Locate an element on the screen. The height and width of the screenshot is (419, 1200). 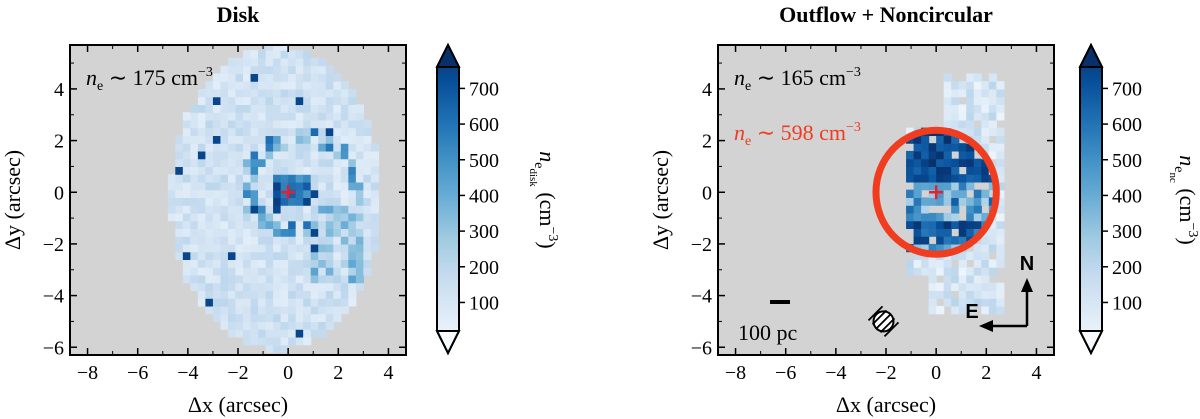
high-density-circle-ring is located at coordinates (936, 192).